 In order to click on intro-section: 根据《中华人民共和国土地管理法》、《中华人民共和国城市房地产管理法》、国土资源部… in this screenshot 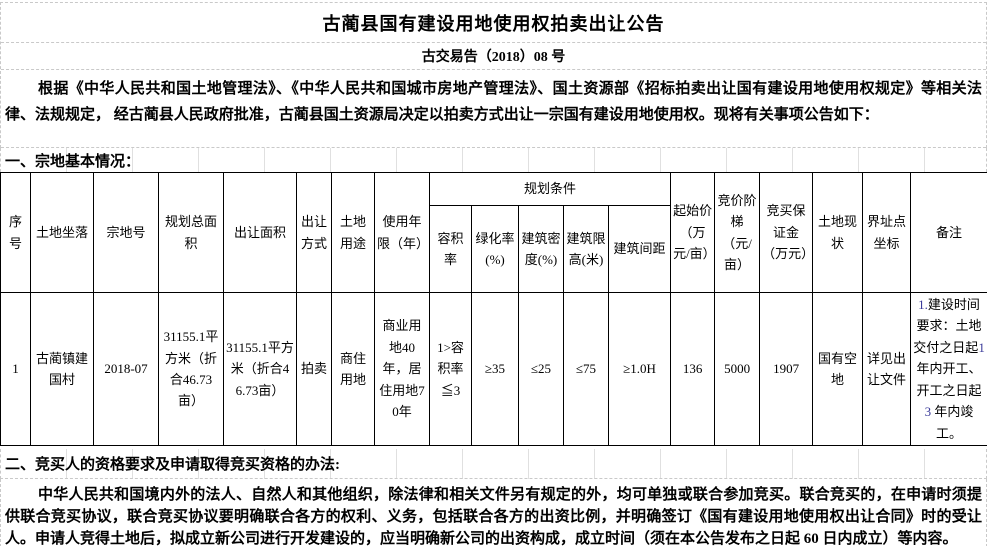, I will do `click(493, 109)`.